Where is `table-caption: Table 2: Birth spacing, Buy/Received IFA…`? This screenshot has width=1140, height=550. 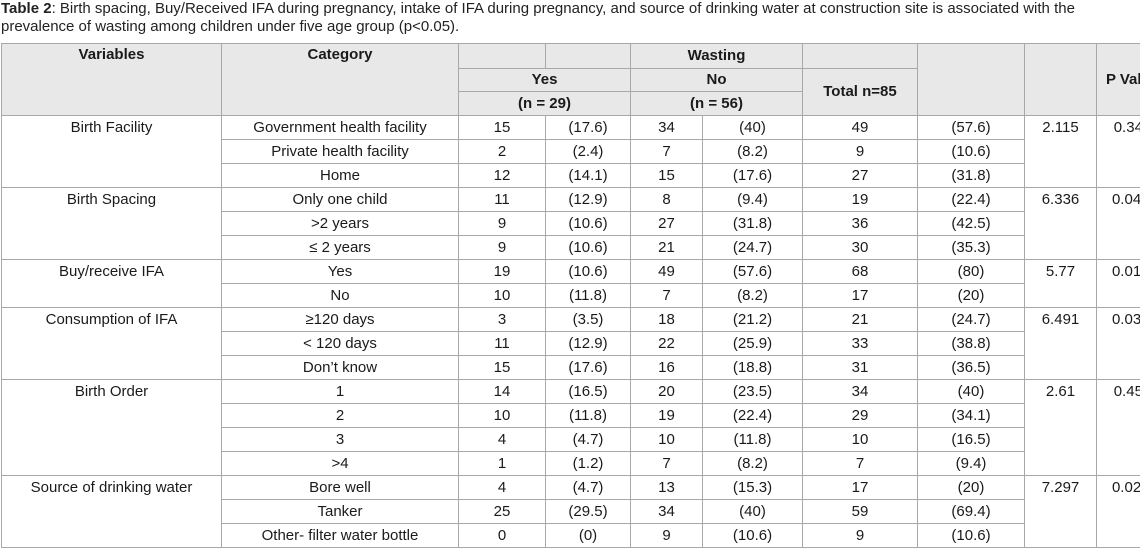 table-caption: Table 2: Birth spacing, Buy/Received IFA… is located at coordinates (570, 18).